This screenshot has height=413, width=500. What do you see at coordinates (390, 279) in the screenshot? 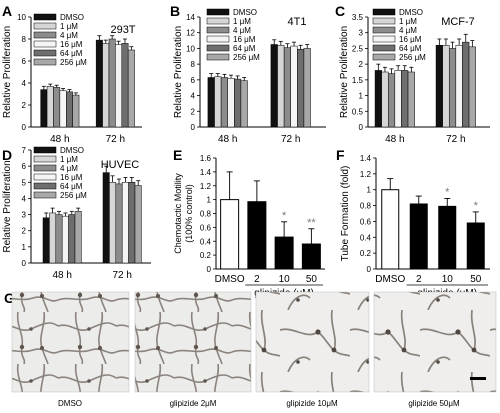
I see `panel-f-x-tick-label: DMSO` at bounding box center [390, 279].